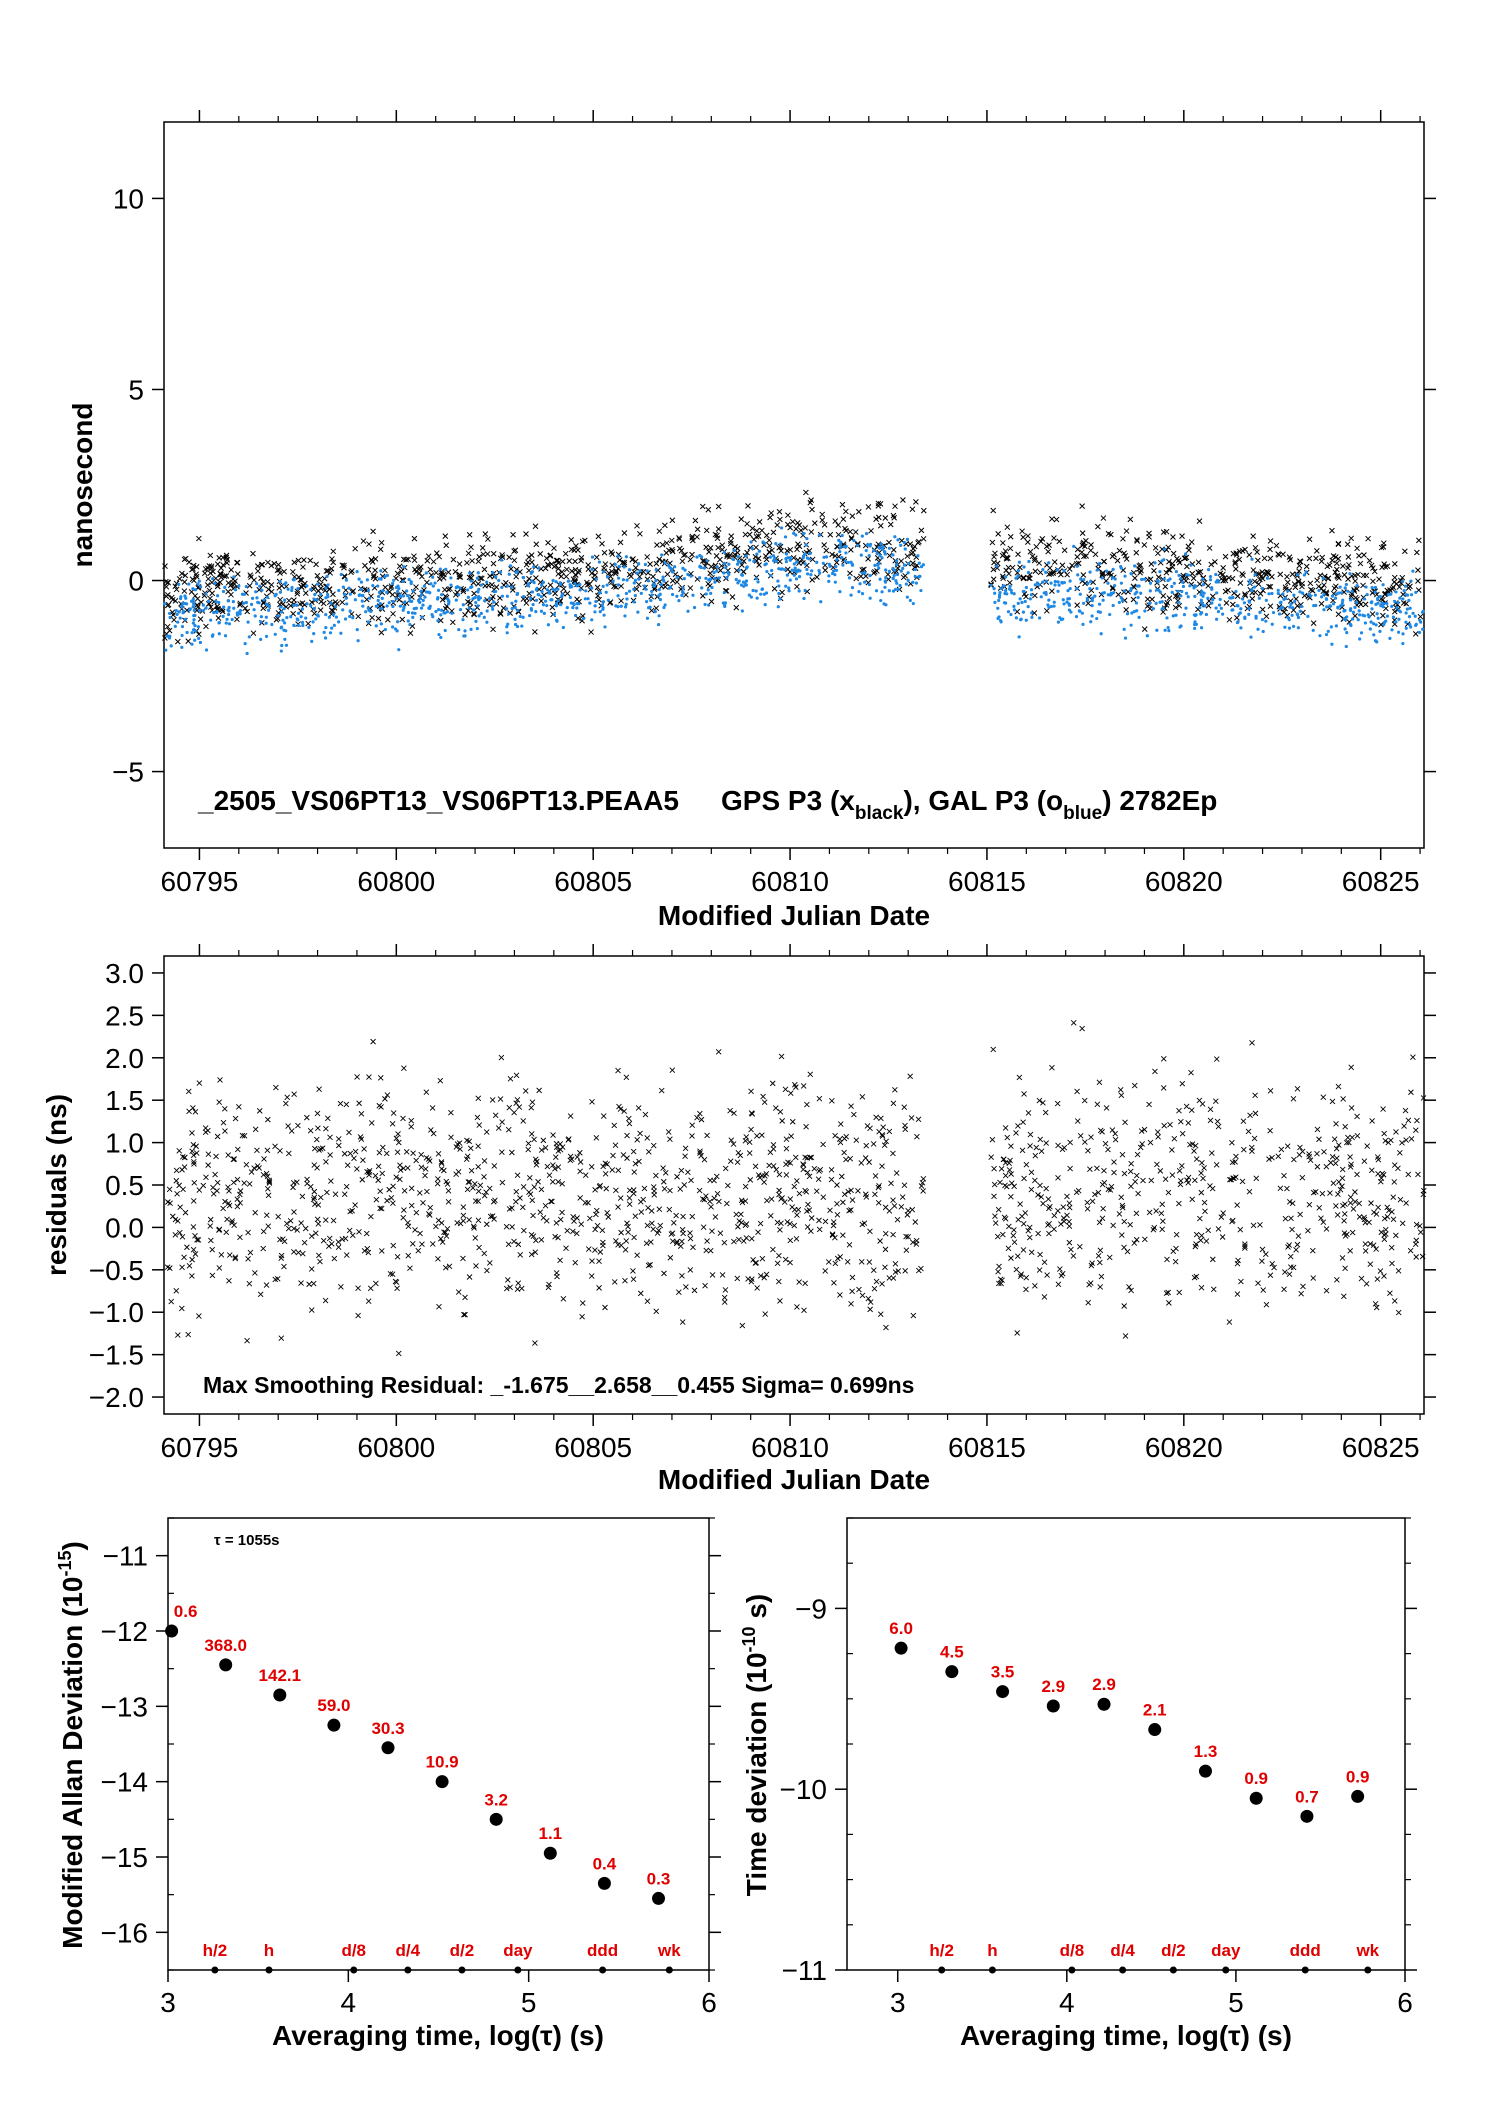  Describe the element at coordinates (247, 1540) in the screenshot. I see `tau-annotation: τ = 1055s` at that location.